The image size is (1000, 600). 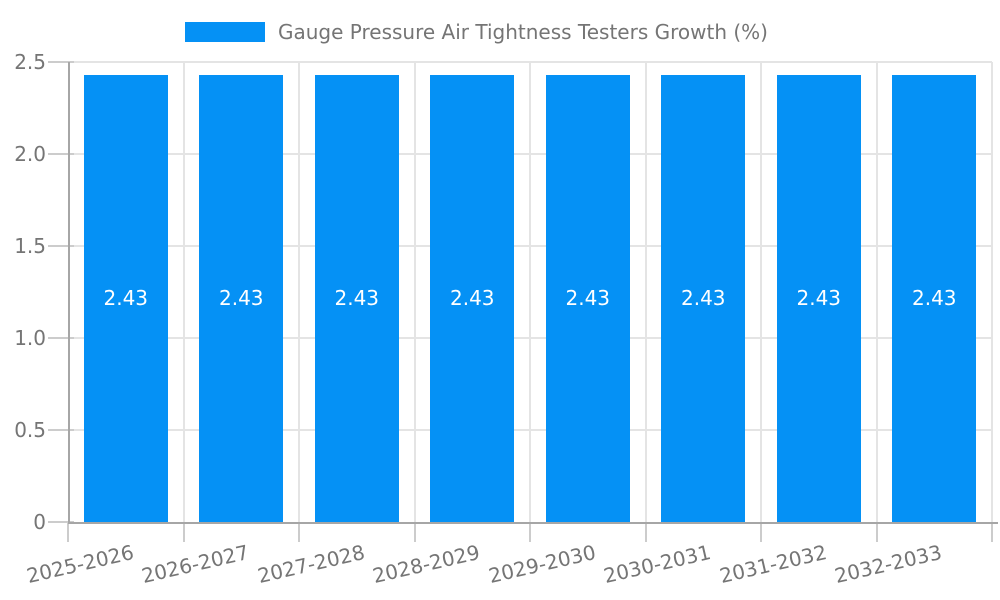 What do you see at coordinates (30, 62) in the screenshot?
I see `y-axis-label: 2.5` at bounding box center [30, 62].